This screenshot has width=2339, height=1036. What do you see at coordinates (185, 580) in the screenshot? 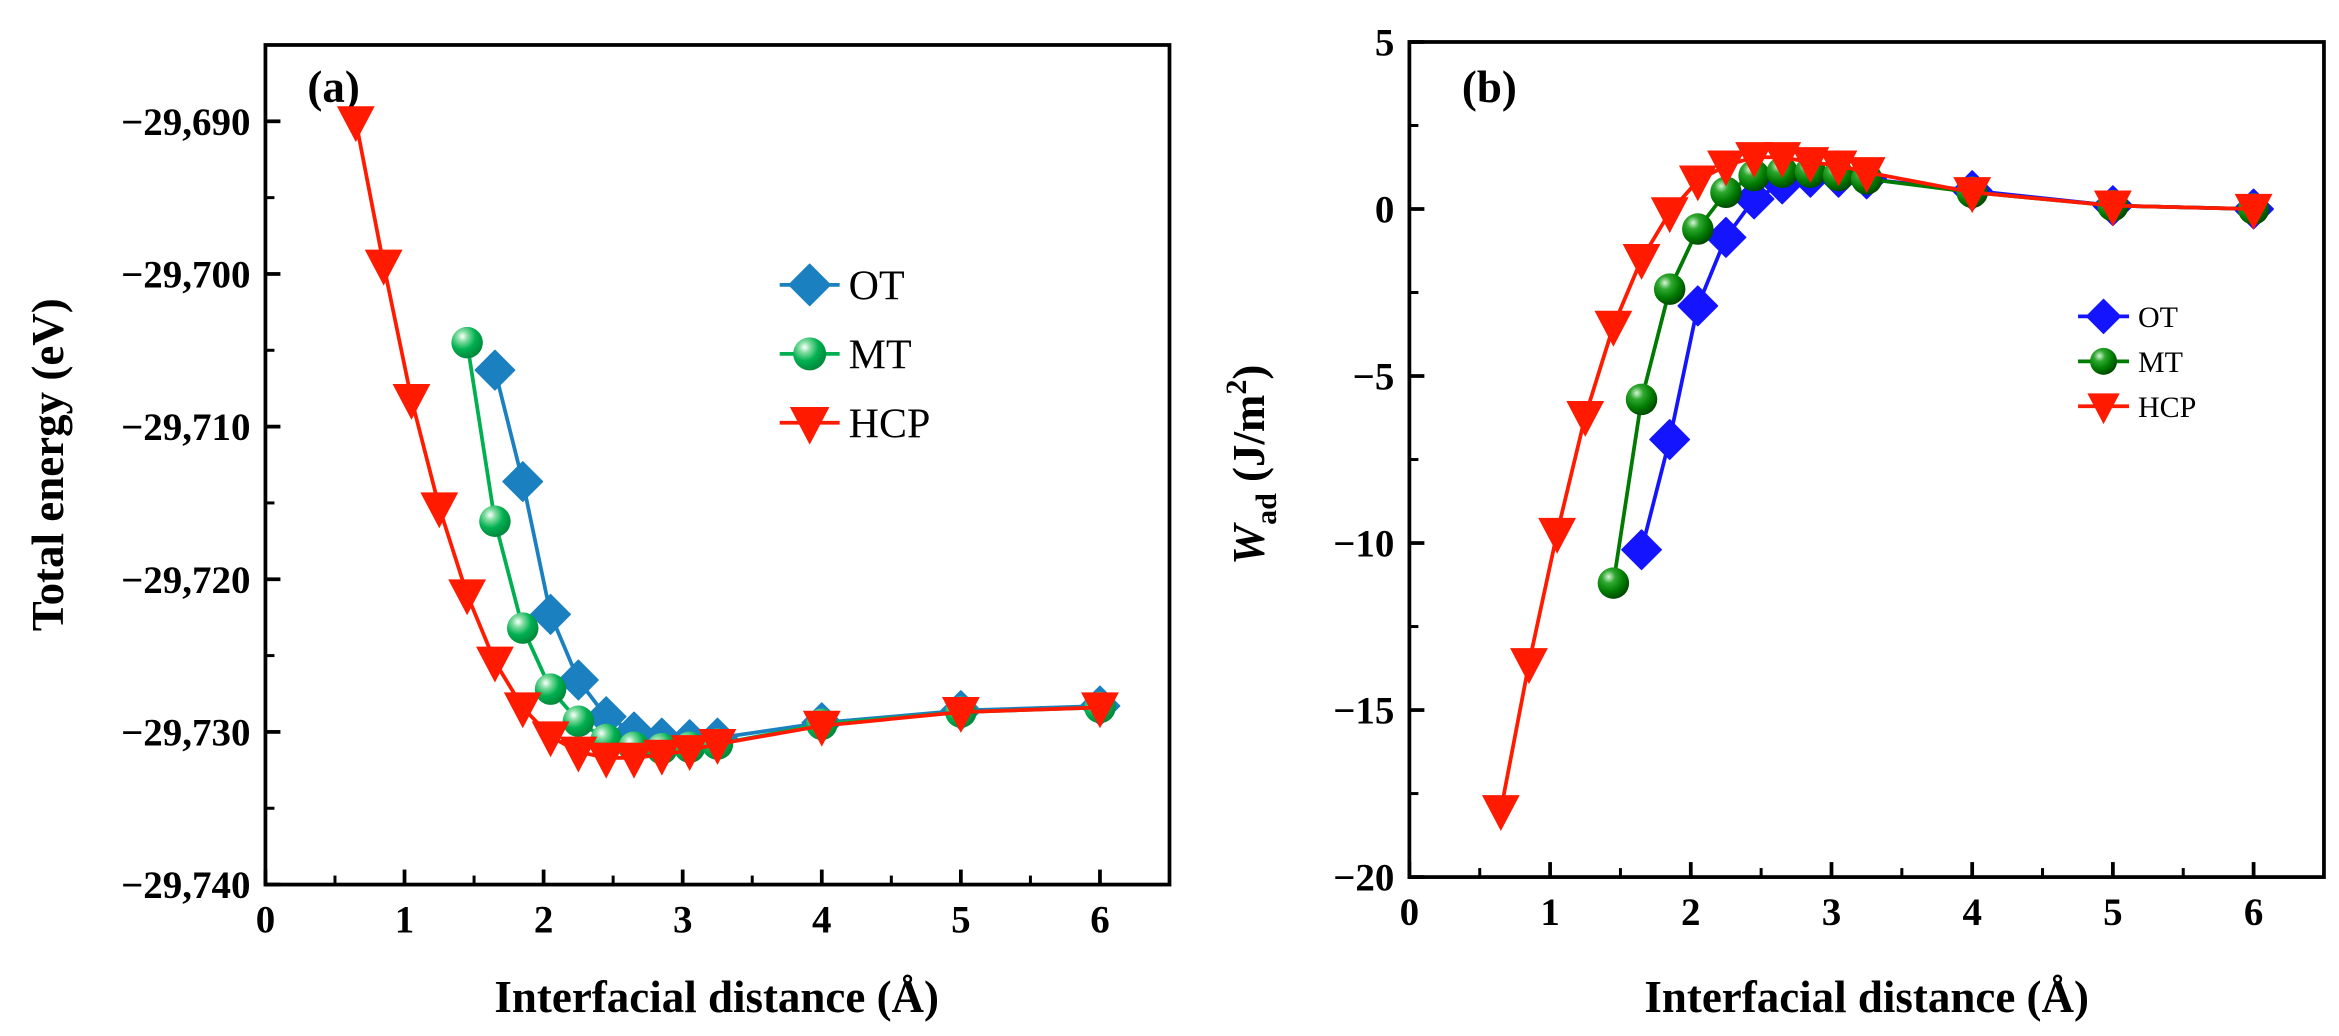
I see `y-tick-label: −29,720` at bounding box center [185, 580].